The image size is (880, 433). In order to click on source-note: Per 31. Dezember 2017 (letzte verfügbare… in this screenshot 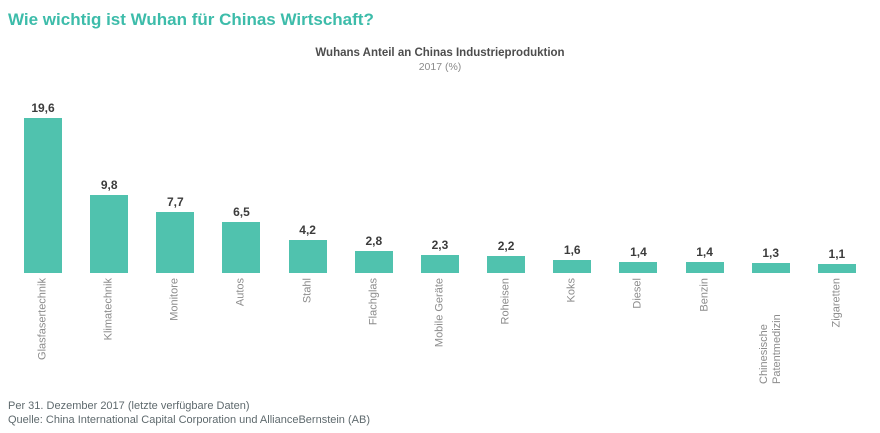, I will do `click(189, 413)`.